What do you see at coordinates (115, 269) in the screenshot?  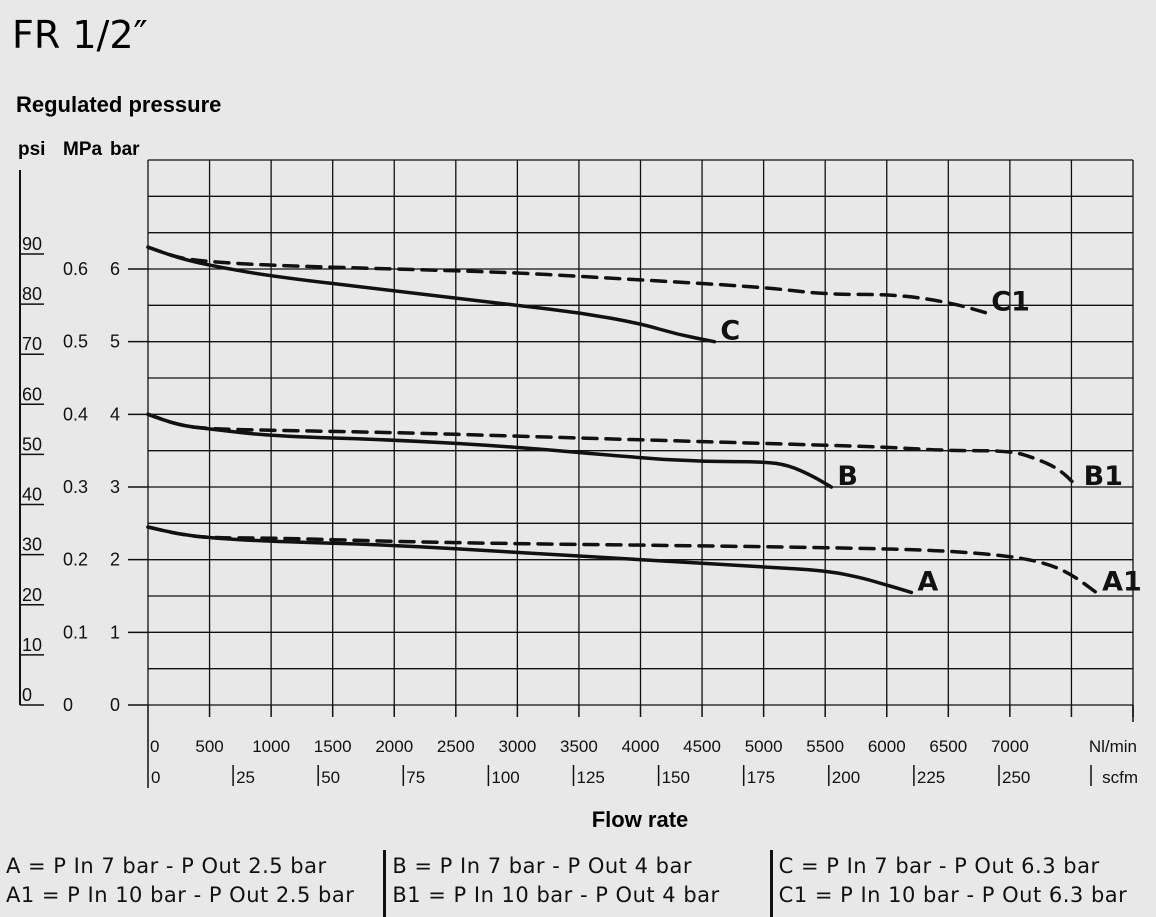 I see `bar-tick-label: 6` at bounding box center [115, 269].